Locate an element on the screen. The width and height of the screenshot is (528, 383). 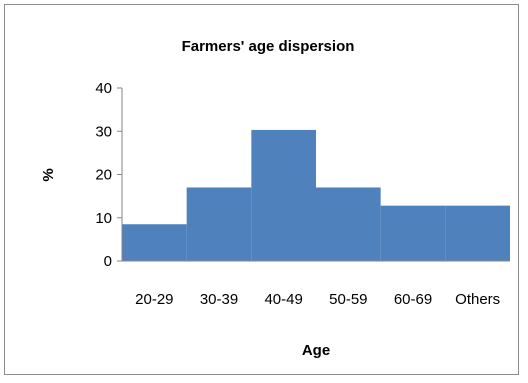
y-tick-label: 20 is located at coordinates (103, 175).